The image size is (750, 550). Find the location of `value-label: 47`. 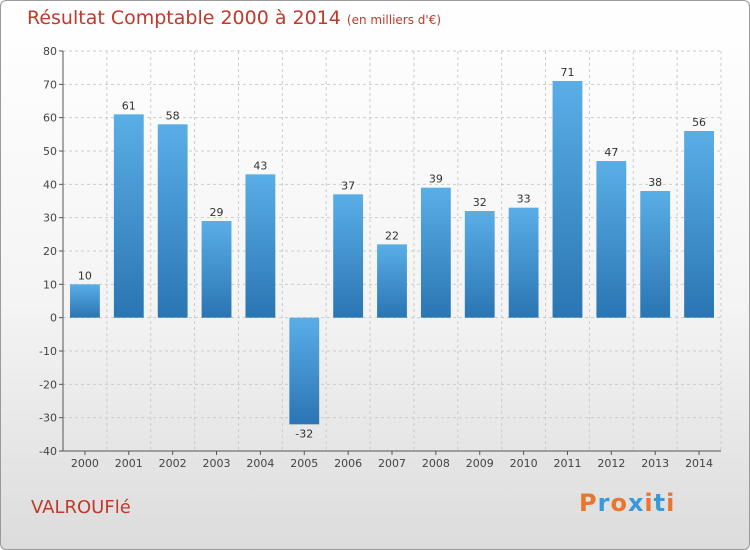

value-label: 47 is located at coordinates (611, 152).